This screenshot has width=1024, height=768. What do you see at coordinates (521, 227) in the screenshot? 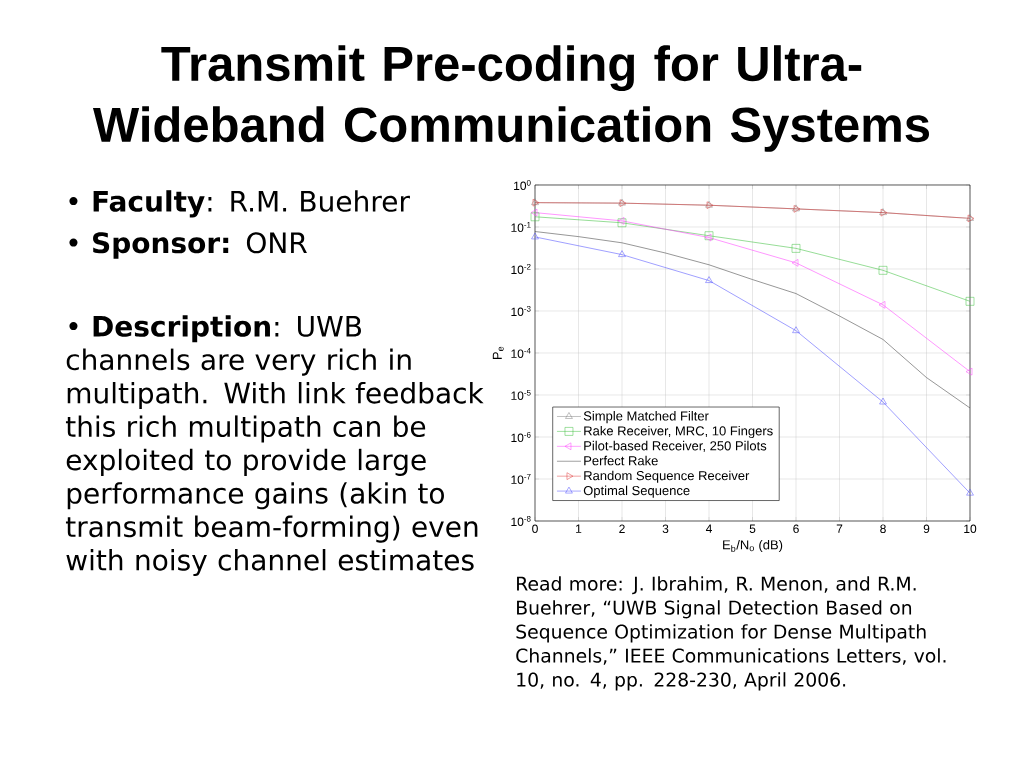
I see `y-tick-label: 10$^{-1}$` at bounding box center [521, 227].